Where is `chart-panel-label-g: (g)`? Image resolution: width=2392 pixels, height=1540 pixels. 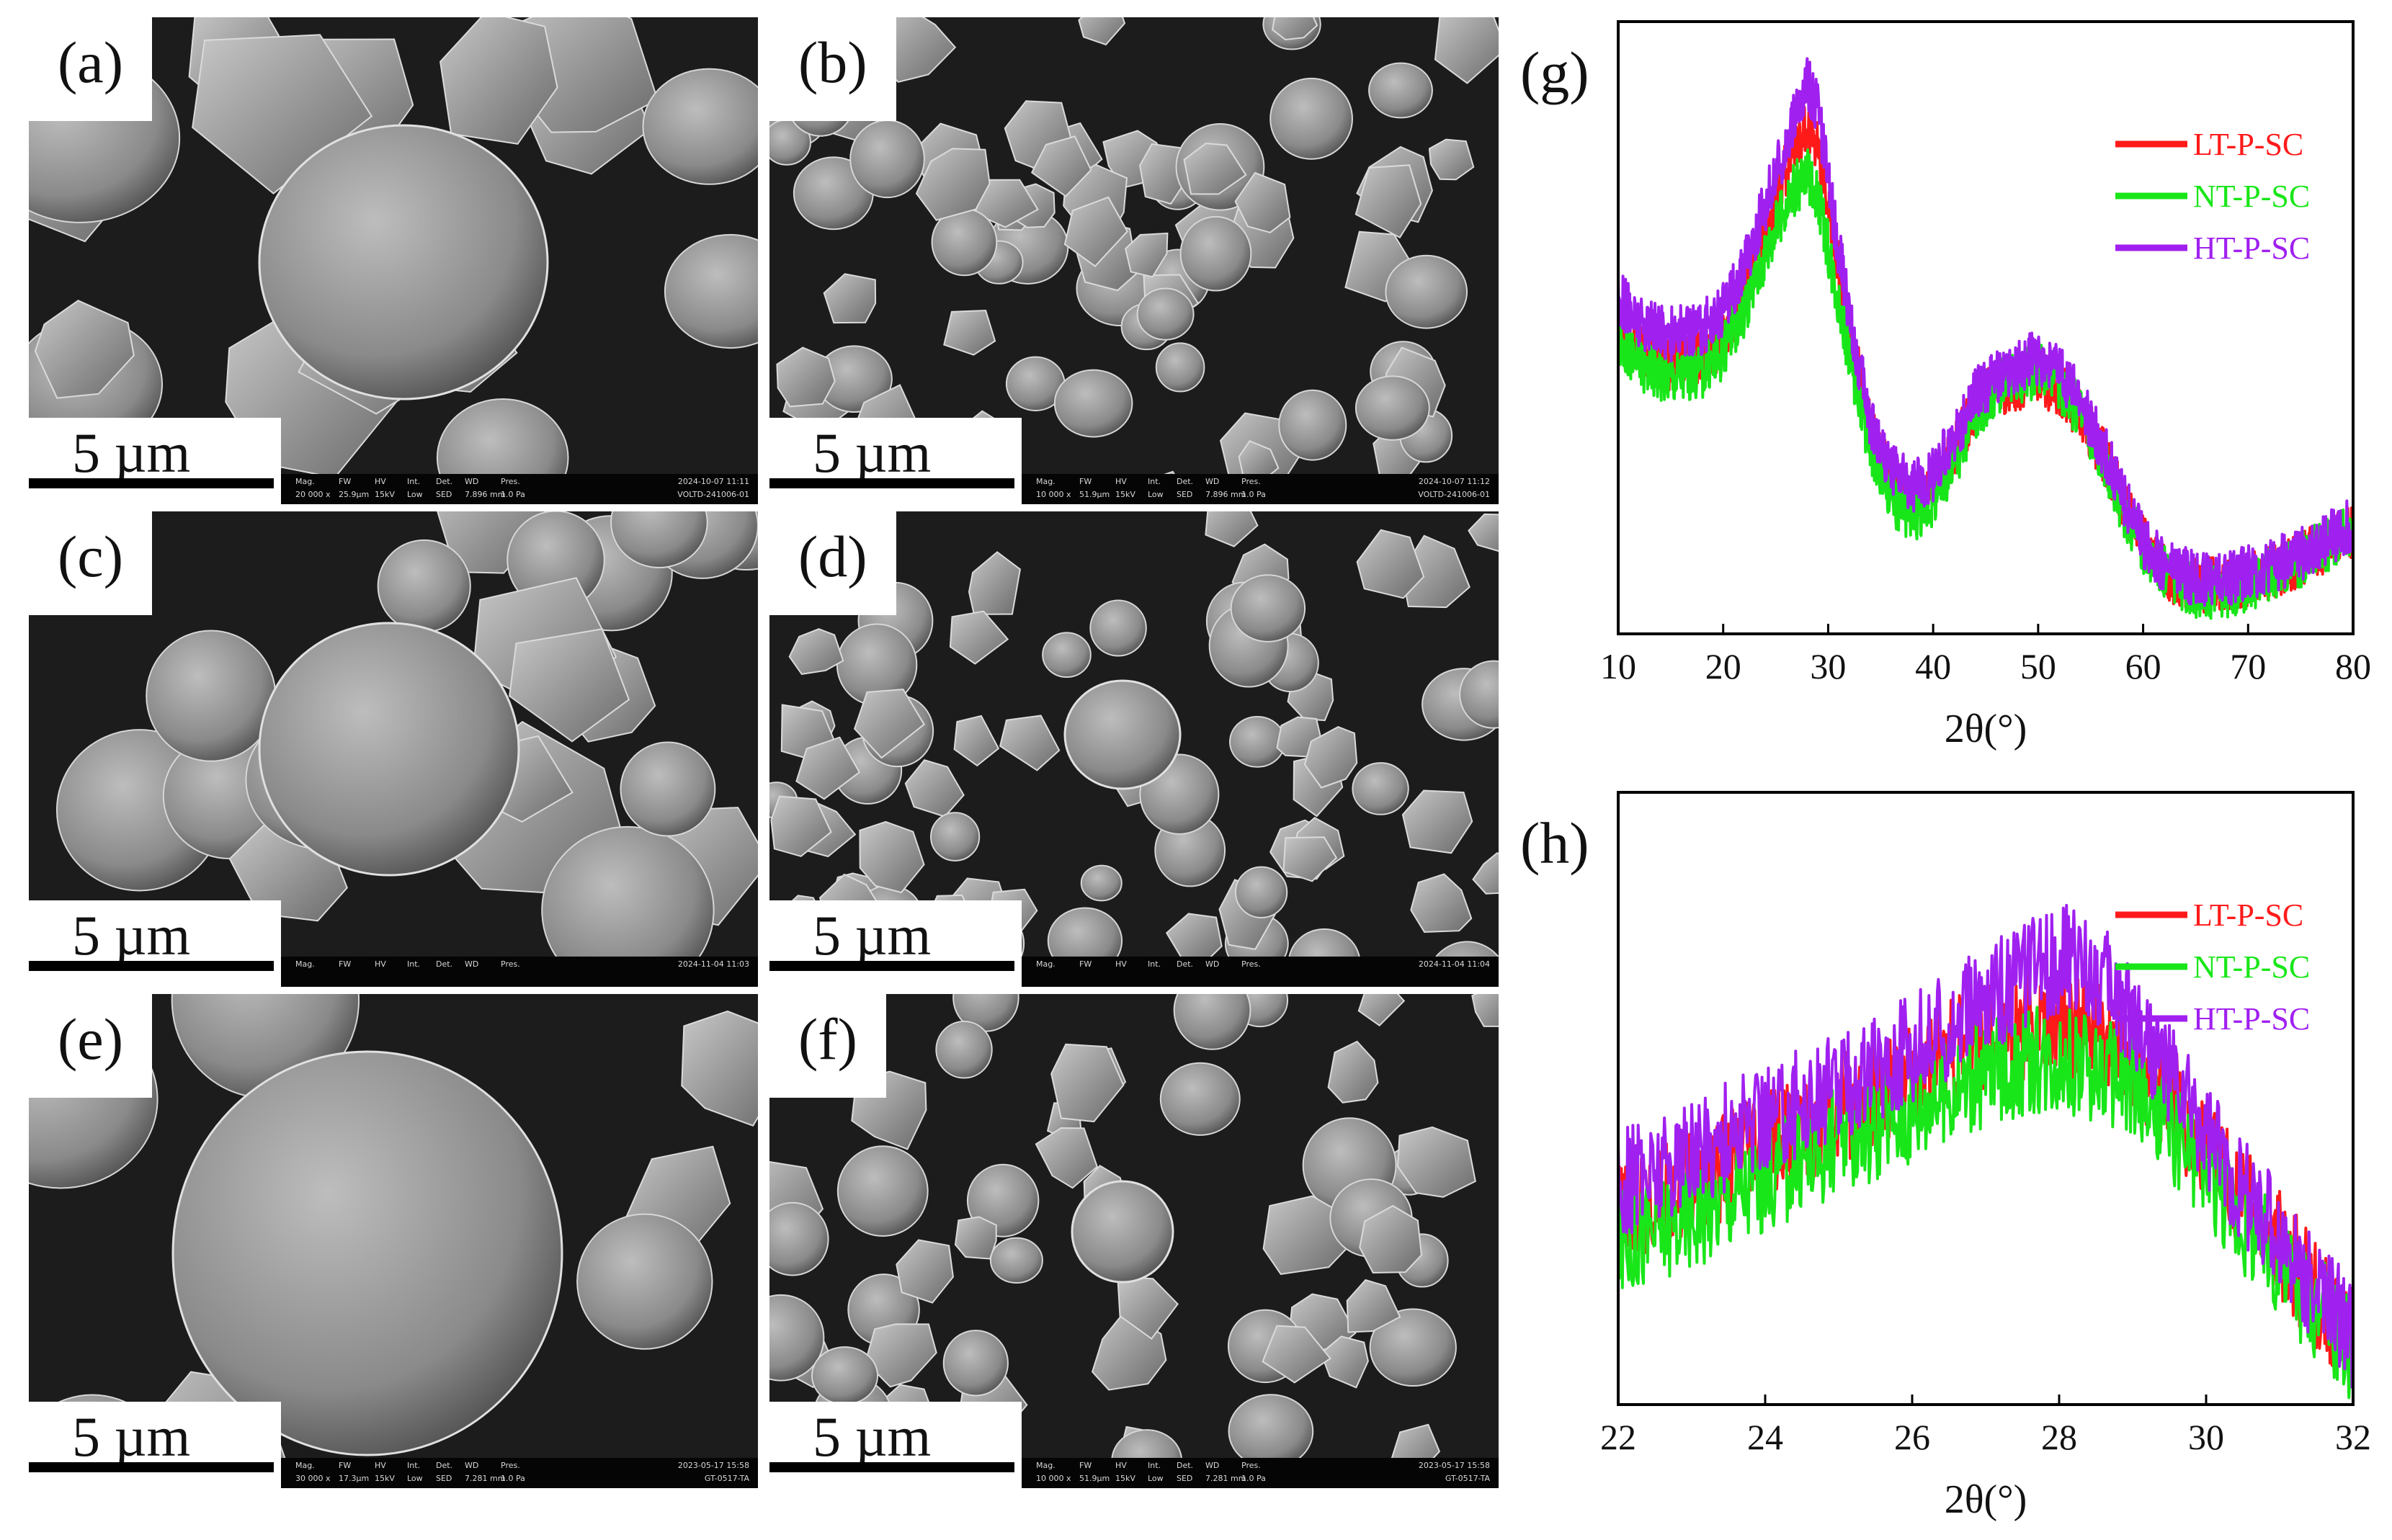
chart-panel-label-g: (g) is located at coordinates (1554, 72).